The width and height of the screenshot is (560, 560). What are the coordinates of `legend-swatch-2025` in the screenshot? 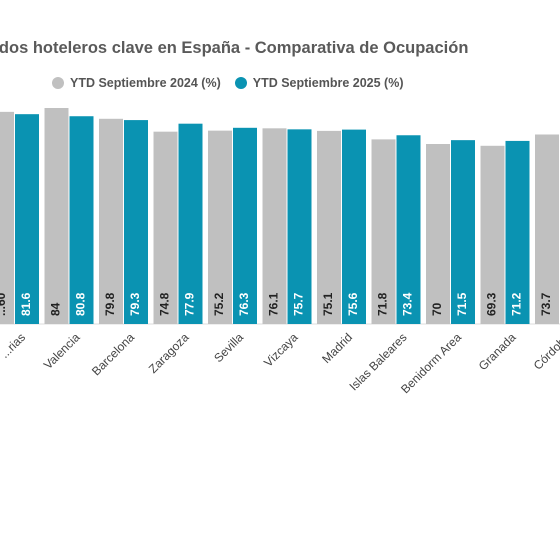 It's located at (240, 83).